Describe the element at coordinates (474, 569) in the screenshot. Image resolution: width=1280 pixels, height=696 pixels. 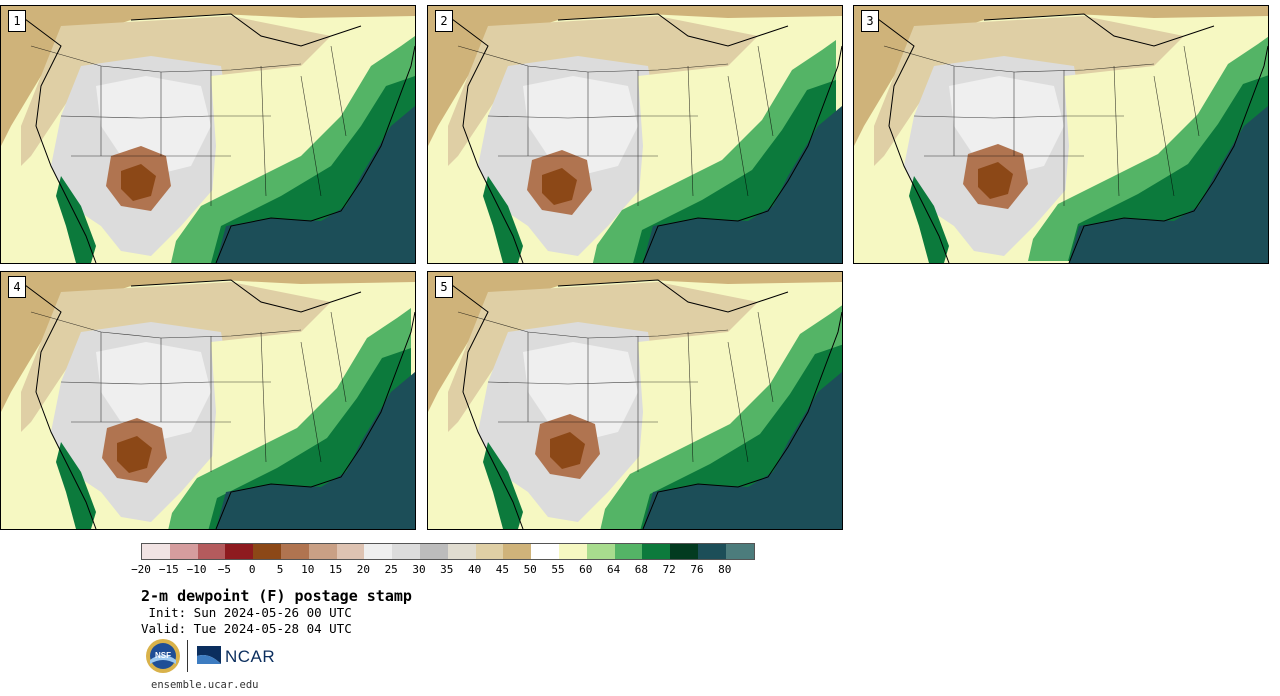
I see `colorbar-tick-label: 40` at that location.